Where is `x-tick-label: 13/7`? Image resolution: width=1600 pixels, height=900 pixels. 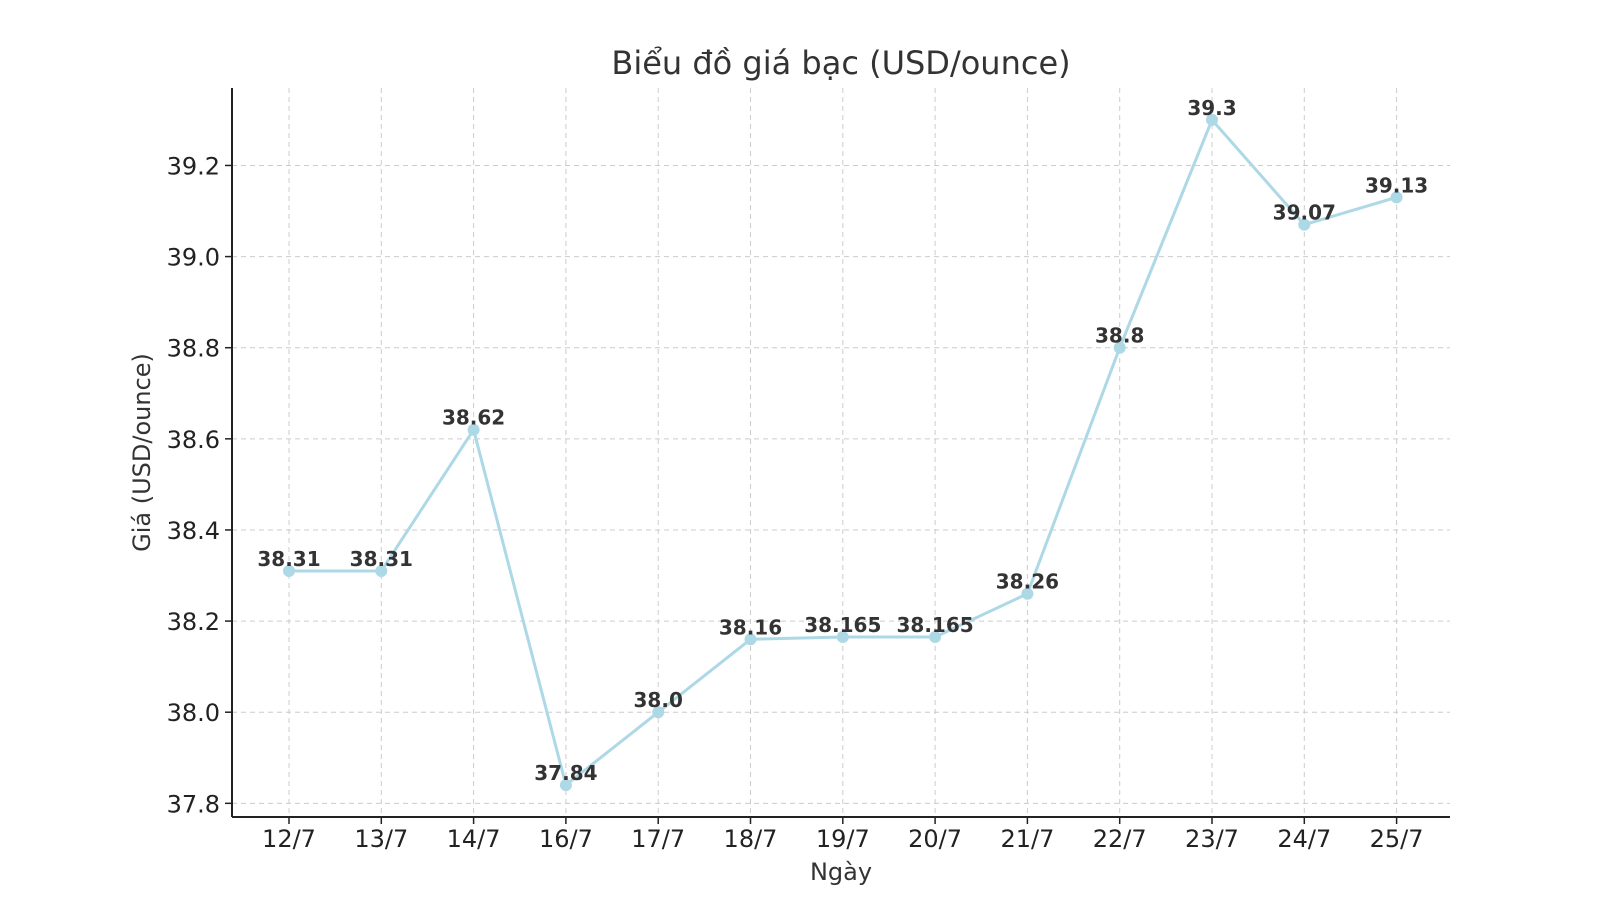
x-tick-label: 13/7 is located at coordinates (381, 839).